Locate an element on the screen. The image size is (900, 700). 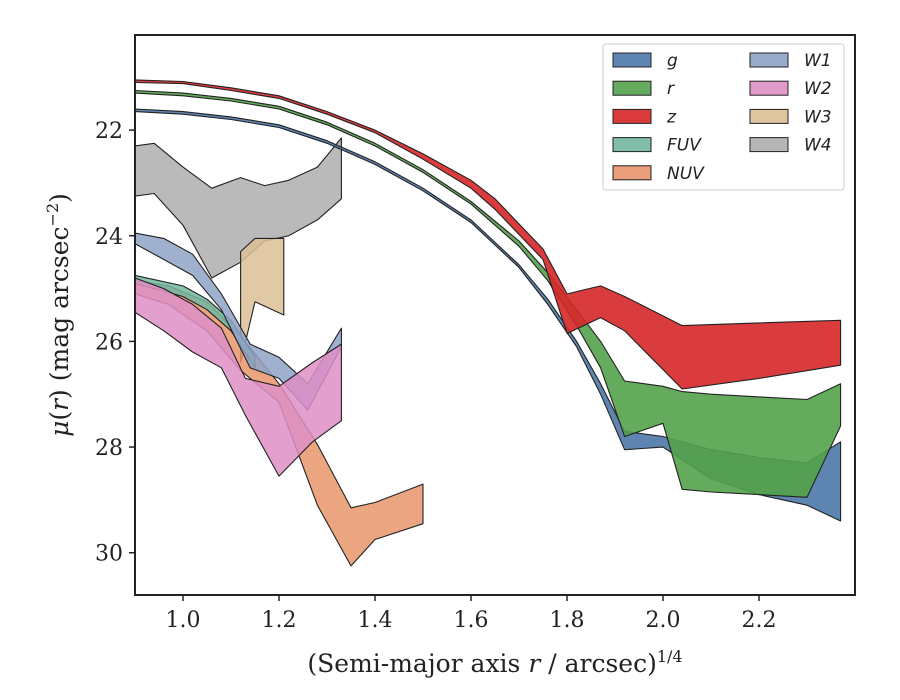
legend-label: W3 is located at coordinates (818, 117).